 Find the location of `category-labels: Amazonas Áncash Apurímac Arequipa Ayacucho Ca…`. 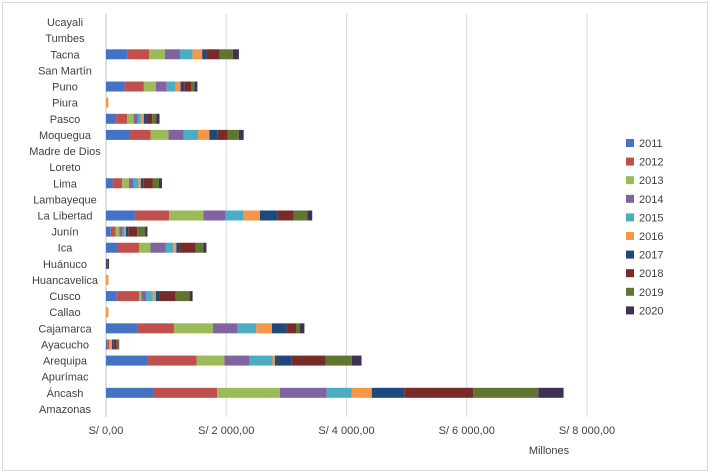

category-labels: Amazonas Áncash Apurímac Arequipa Ayacucho Ca… is located at coordinates (65, 216).